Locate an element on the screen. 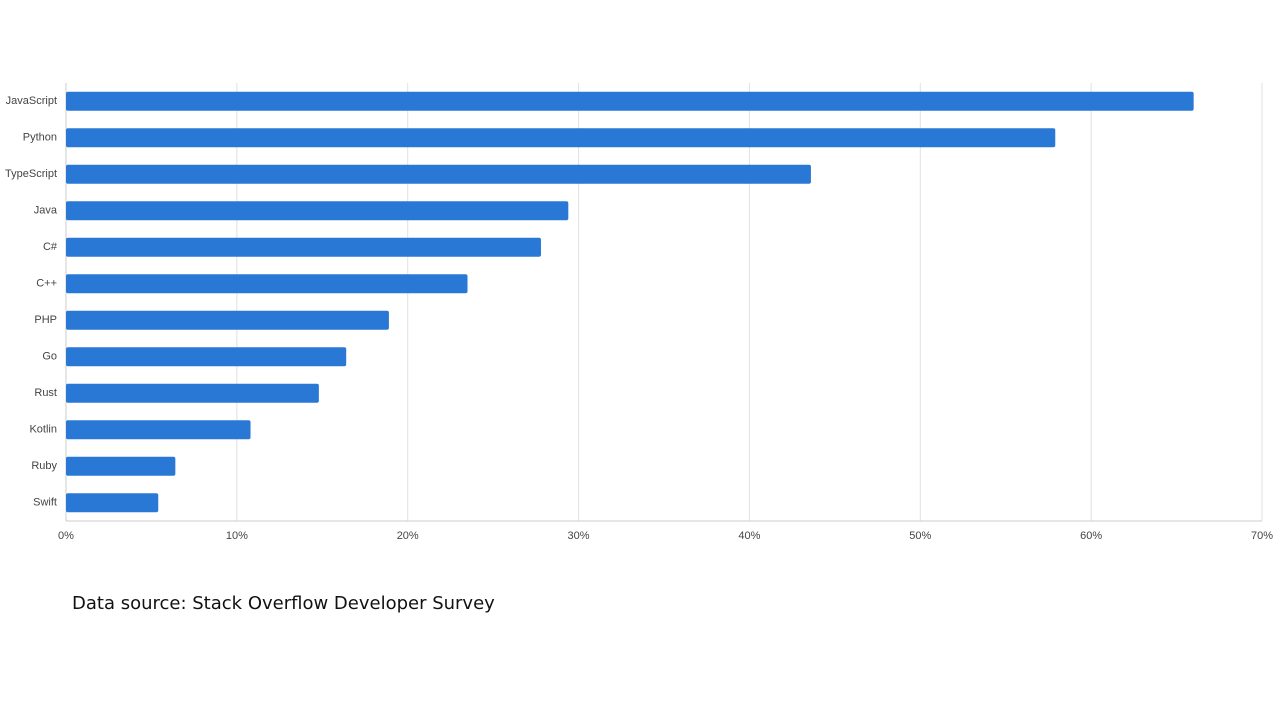  y-tick-label: Java is located at coordinates (46, 211).